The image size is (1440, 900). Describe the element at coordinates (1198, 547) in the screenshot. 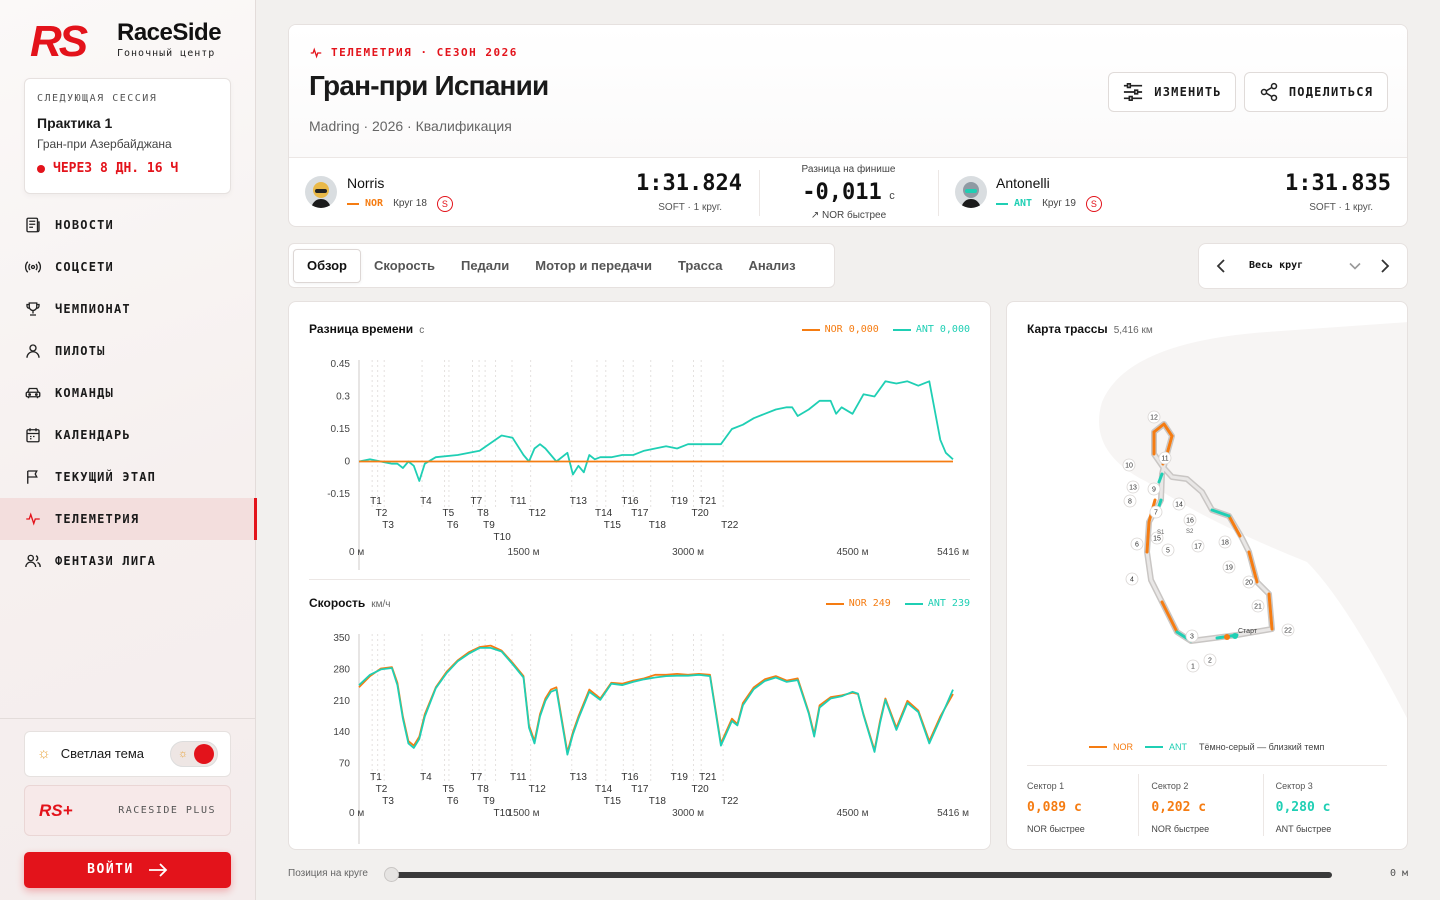

I see `corner-label: 17` at that location.